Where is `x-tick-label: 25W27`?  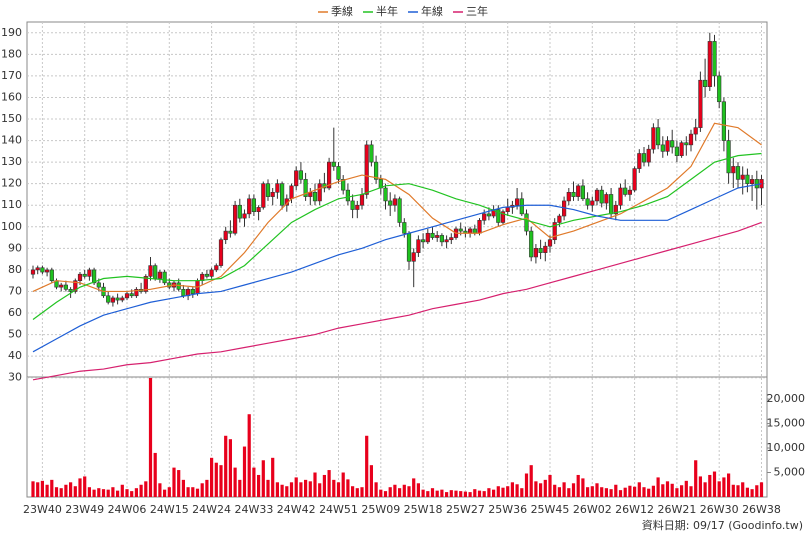 x-tick-label: 25W27 is located at coordinates (465, 509).